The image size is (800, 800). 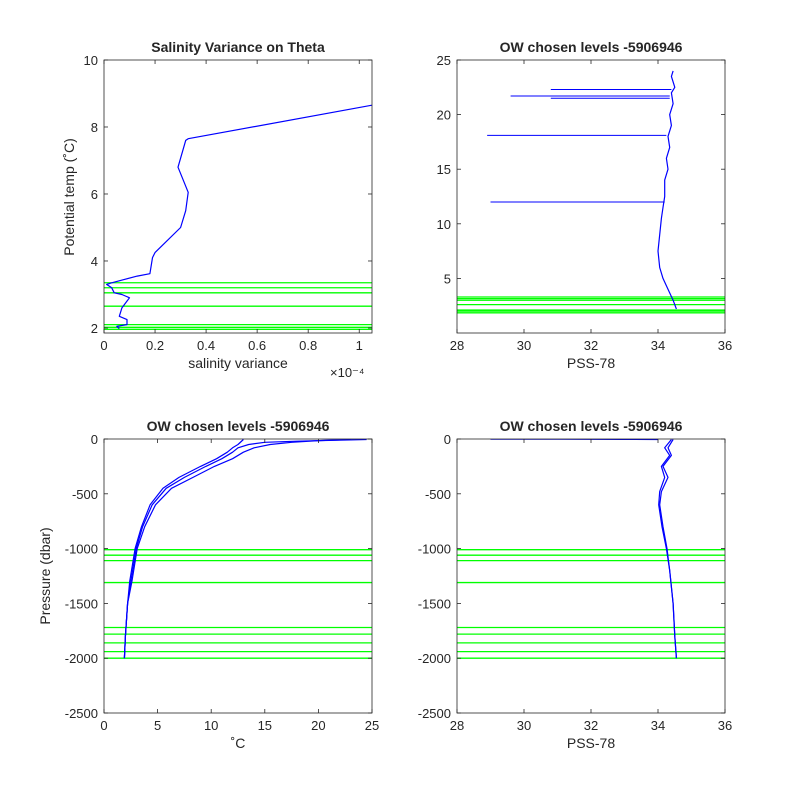 I want to click on x-tick-label: 15, so click(x=265, y=725).